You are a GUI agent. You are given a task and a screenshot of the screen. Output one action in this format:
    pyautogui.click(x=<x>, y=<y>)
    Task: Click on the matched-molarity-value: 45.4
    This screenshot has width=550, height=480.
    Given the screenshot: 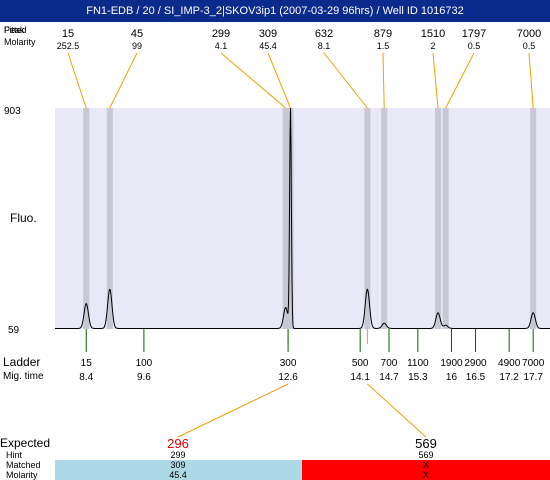 What is the action you would take?
    pyautogui.click(x=178, y=475)
    